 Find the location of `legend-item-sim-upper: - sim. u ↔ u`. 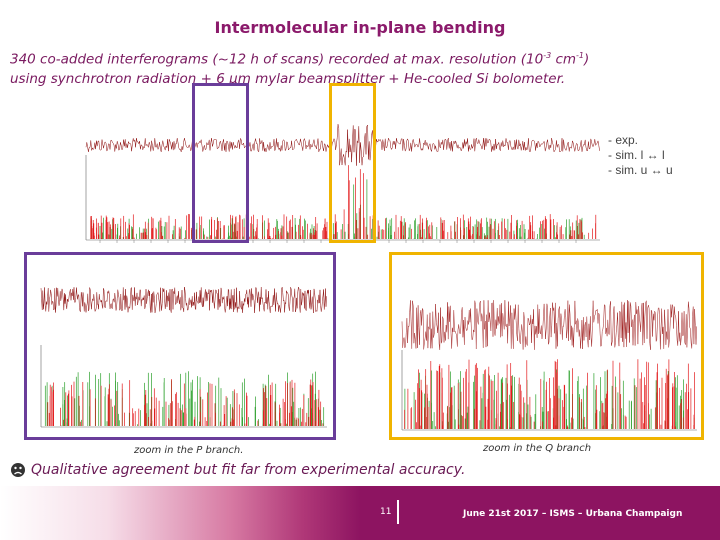

legend-item-sim-upper: - sim. u ↔ u is located at coordinates (640, 170).